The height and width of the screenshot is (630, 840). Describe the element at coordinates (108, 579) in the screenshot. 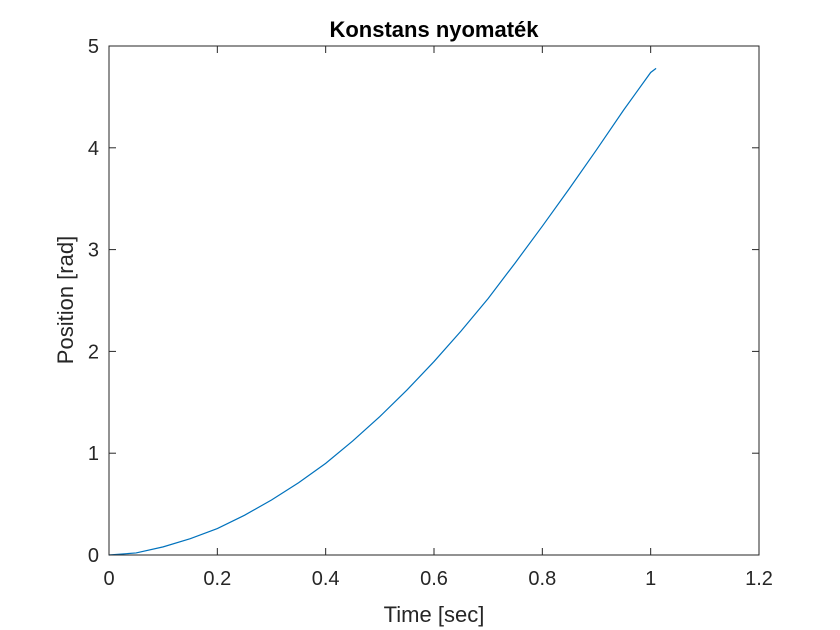

I see `x-tick-label: 0` at that location.